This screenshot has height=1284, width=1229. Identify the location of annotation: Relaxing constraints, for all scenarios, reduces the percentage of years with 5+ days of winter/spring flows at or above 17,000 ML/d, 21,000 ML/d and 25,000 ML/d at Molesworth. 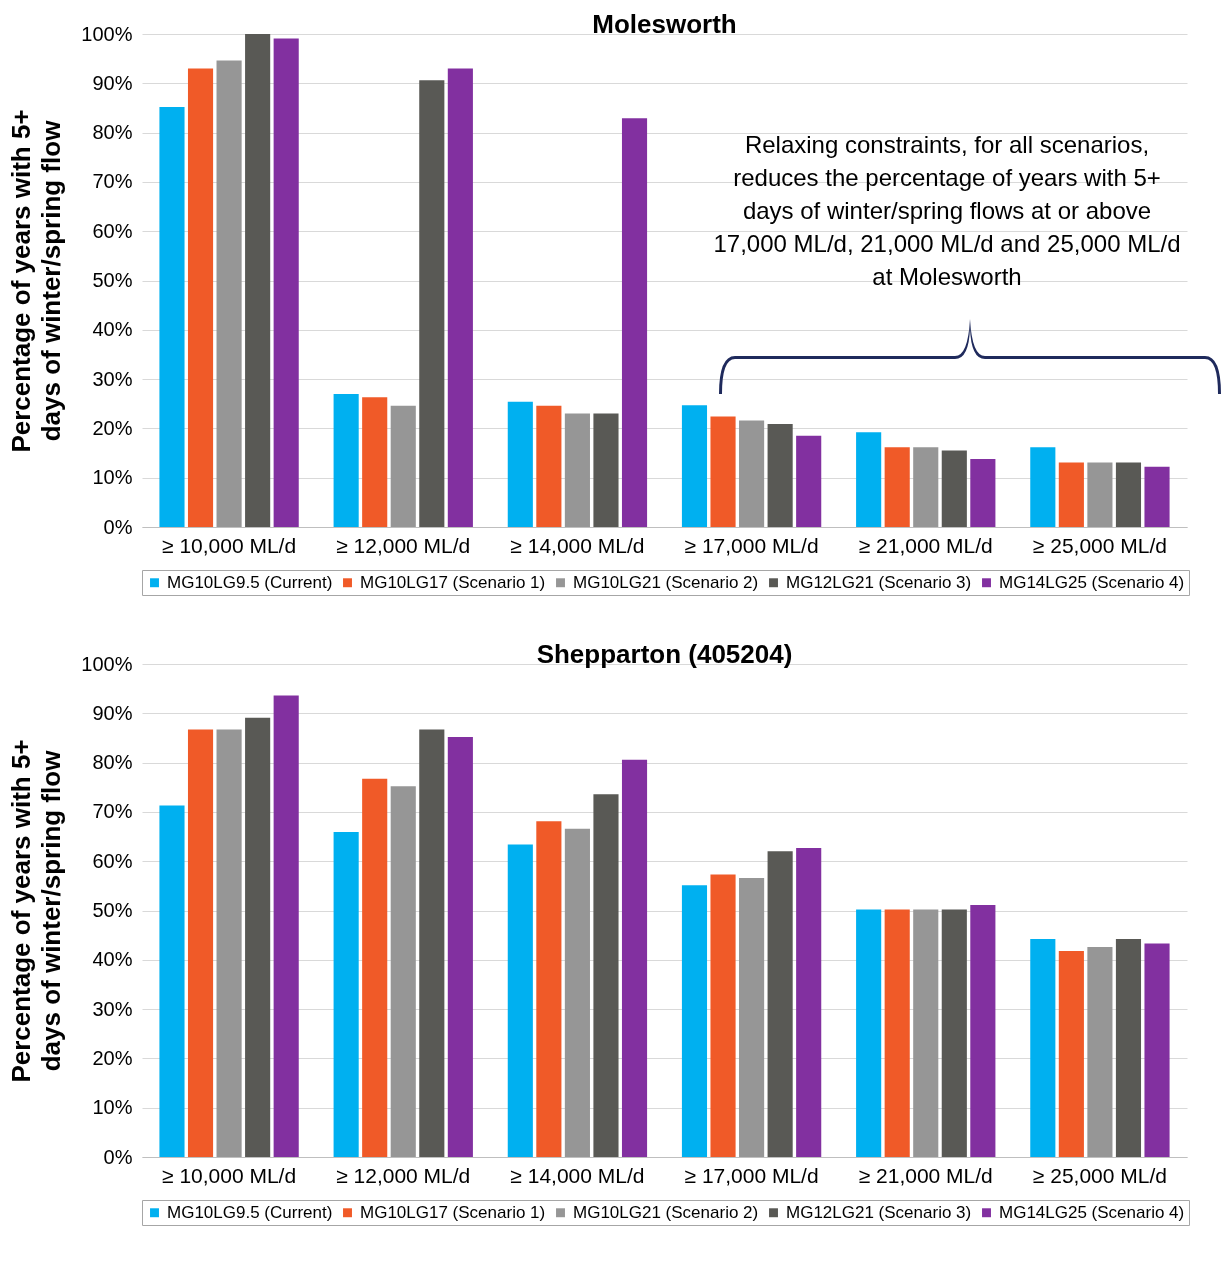
(947, 210).